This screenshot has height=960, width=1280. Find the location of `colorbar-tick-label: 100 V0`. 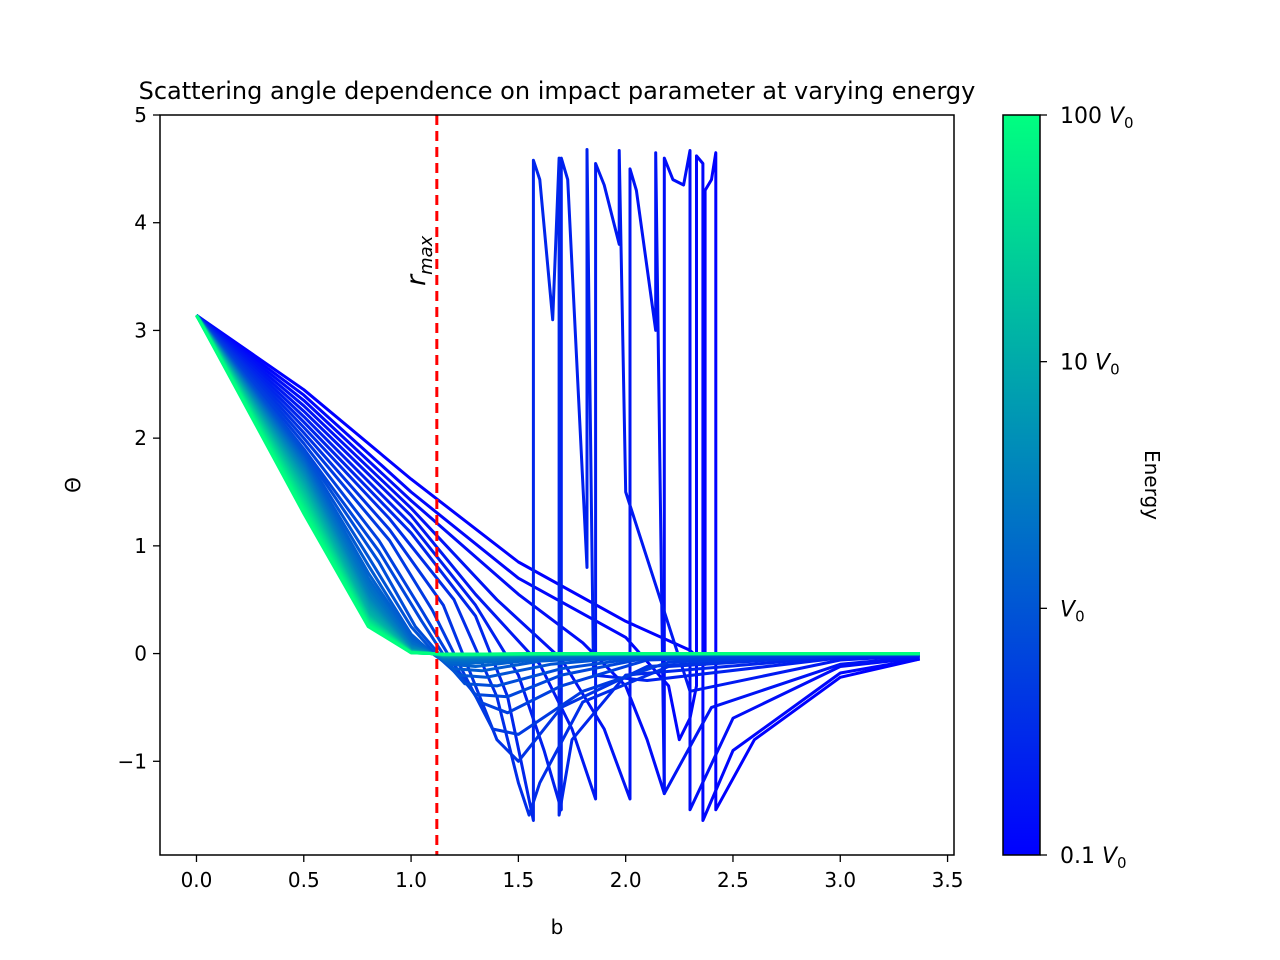

colorbar-tick-label: 100 V0 is located at coordinates (1097, 118).